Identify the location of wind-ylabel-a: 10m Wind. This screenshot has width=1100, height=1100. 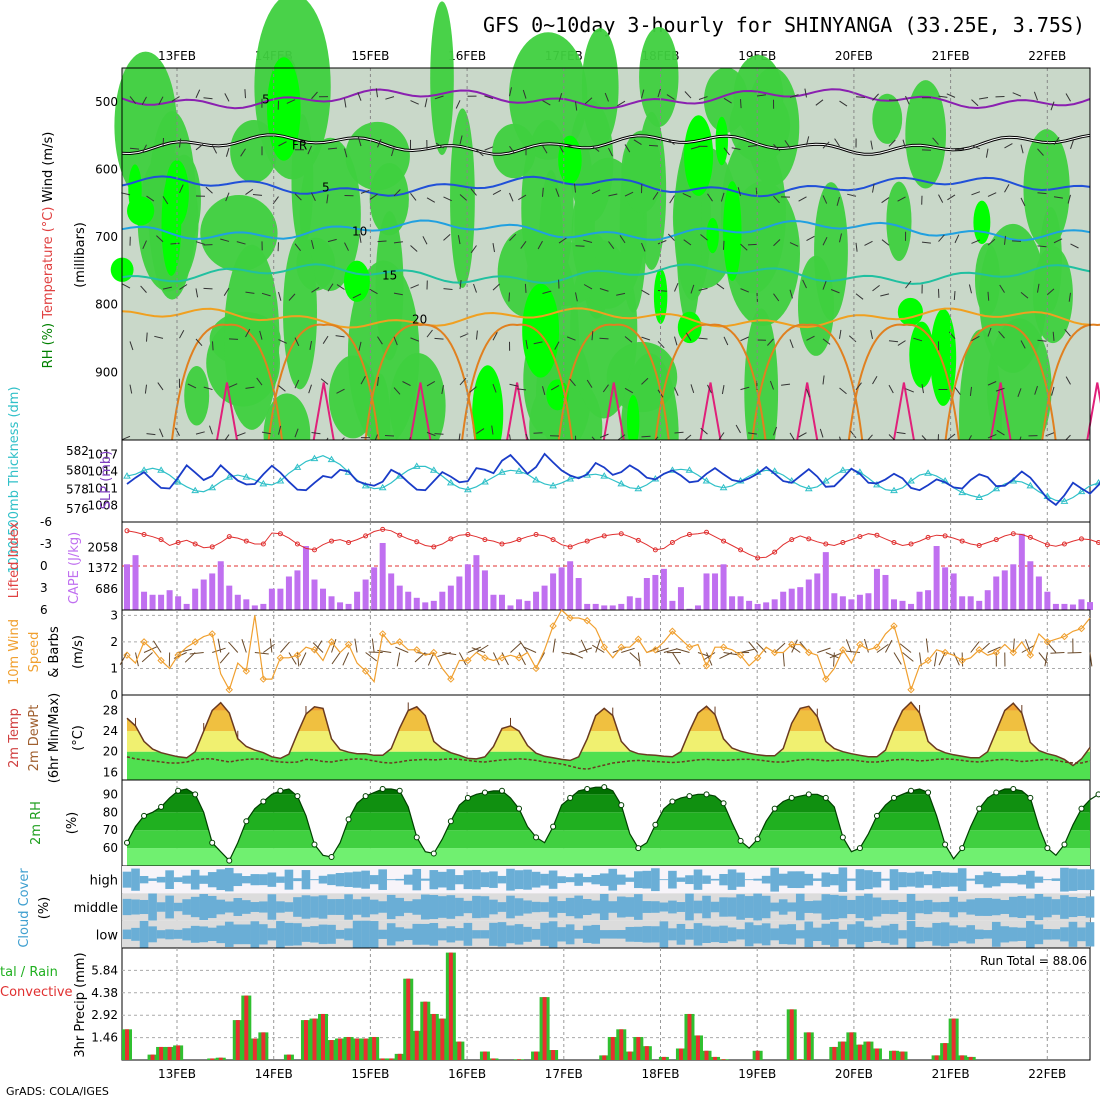
(14, 652).